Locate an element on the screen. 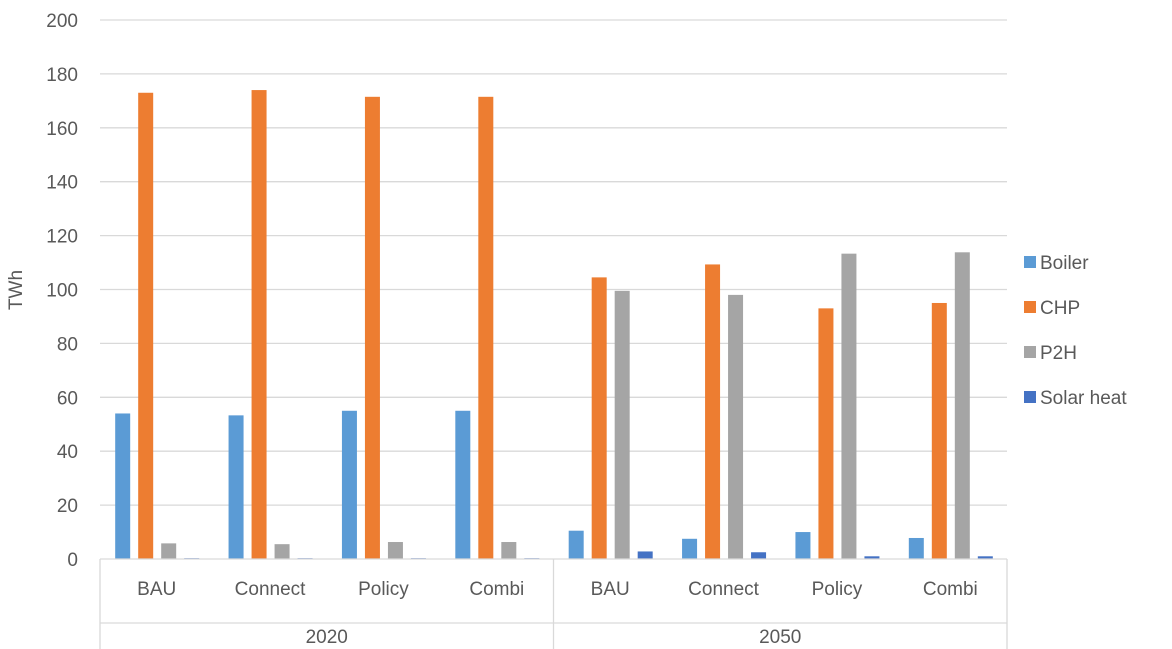 Image resolution: width=1172 pixels, height=649 pixels. y-tick-label: 160 is located at coordinates (62, 129).